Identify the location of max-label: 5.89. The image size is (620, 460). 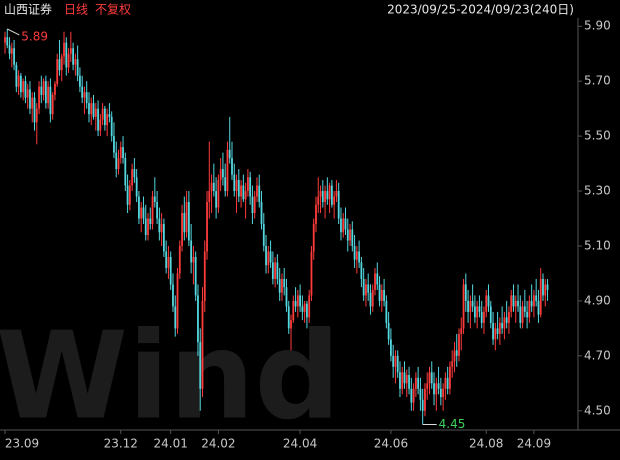
(34, 36).